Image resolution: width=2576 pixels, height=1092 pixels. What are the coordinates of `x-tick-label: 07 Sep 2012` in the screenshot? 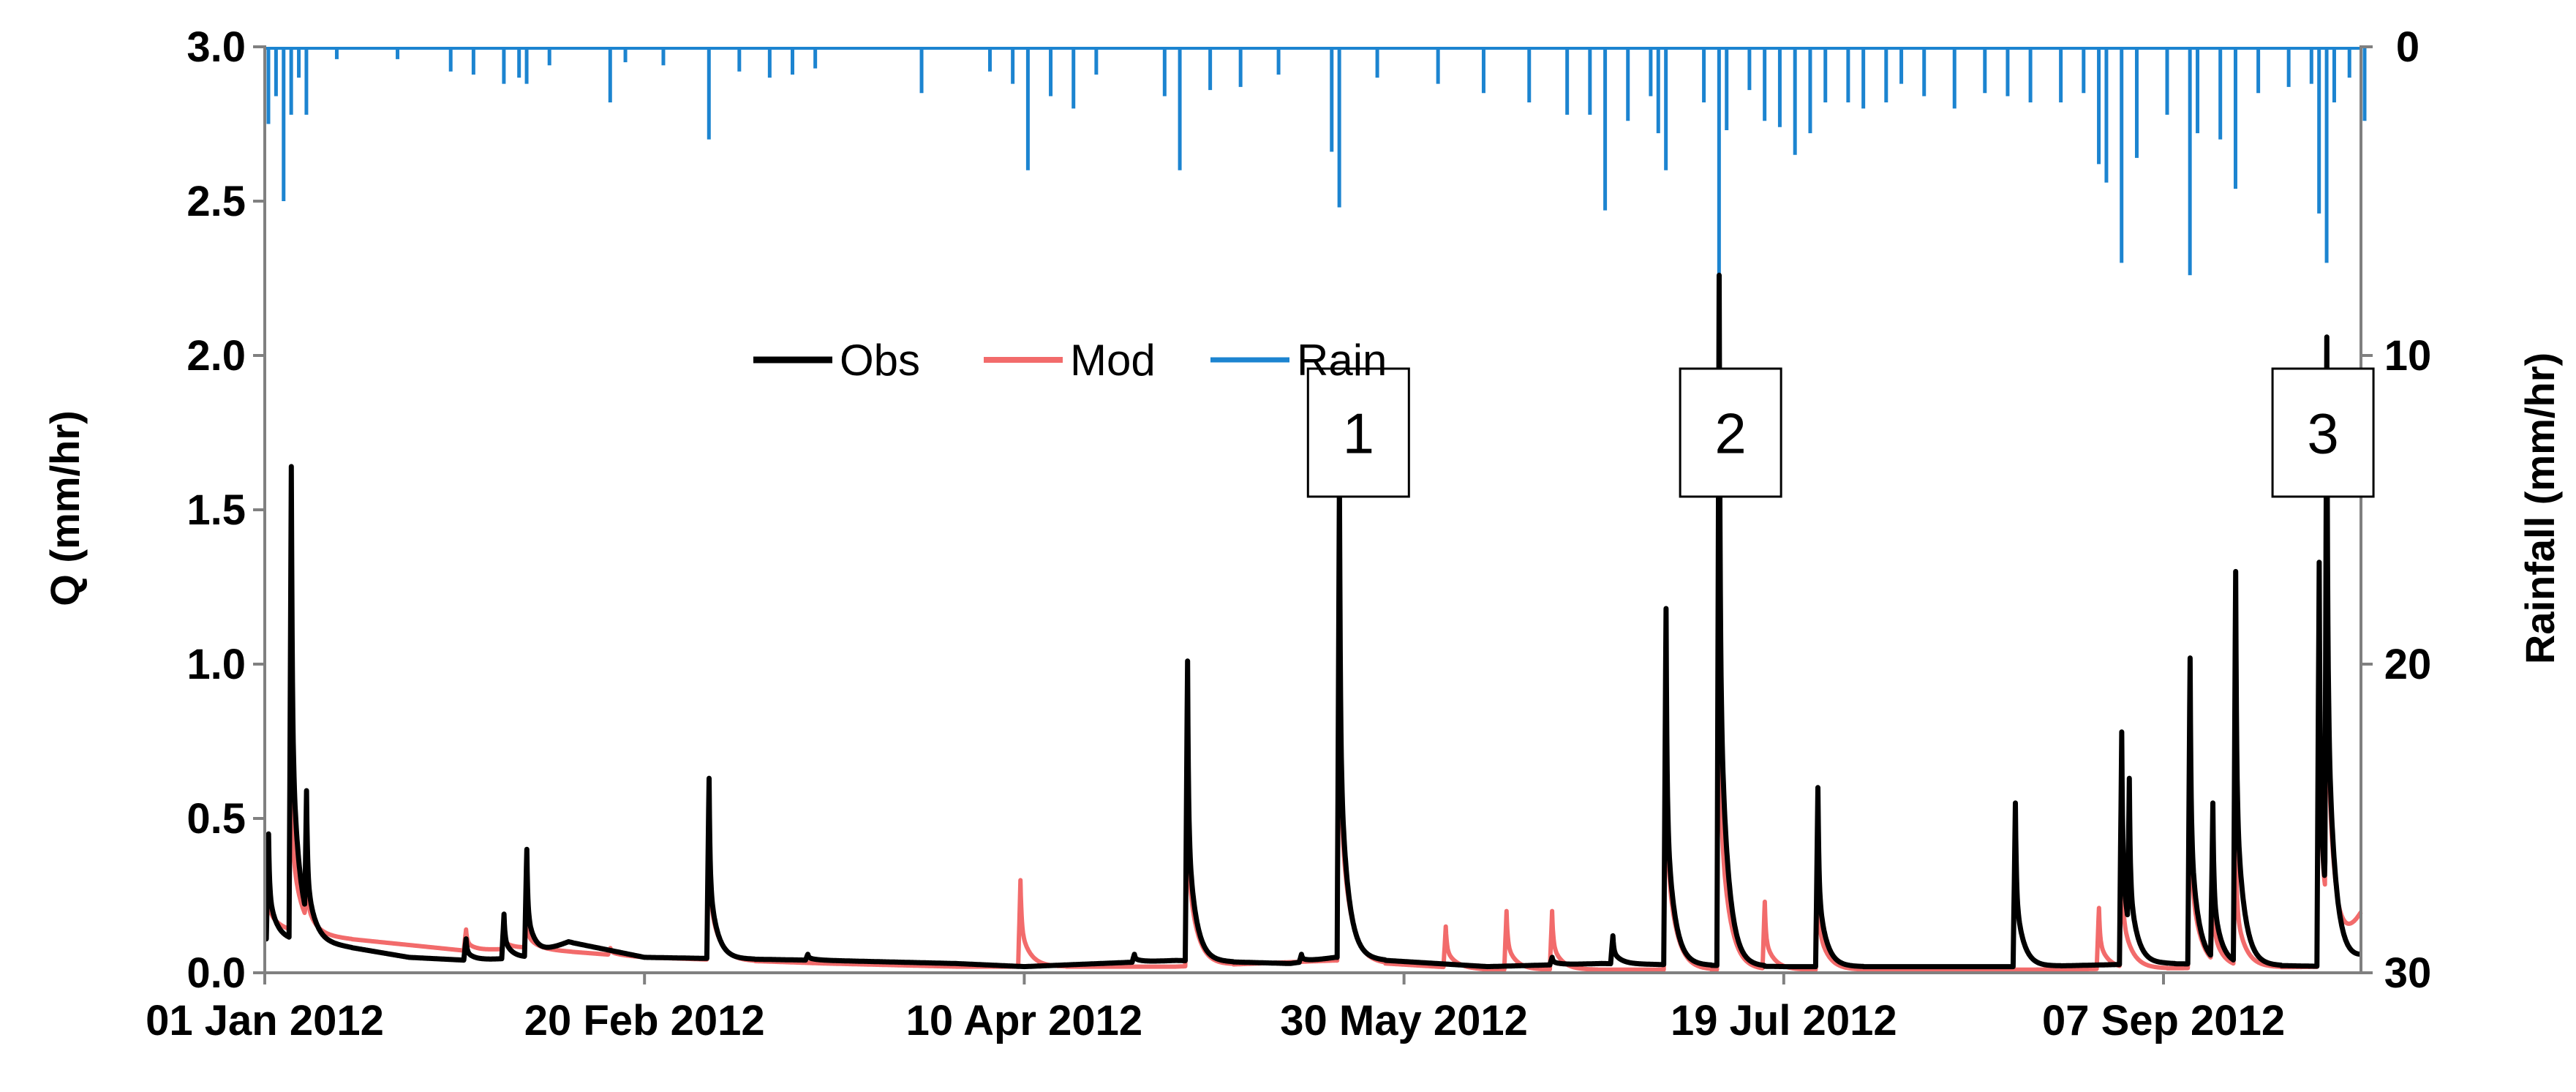 It's located at (2163, 1021).